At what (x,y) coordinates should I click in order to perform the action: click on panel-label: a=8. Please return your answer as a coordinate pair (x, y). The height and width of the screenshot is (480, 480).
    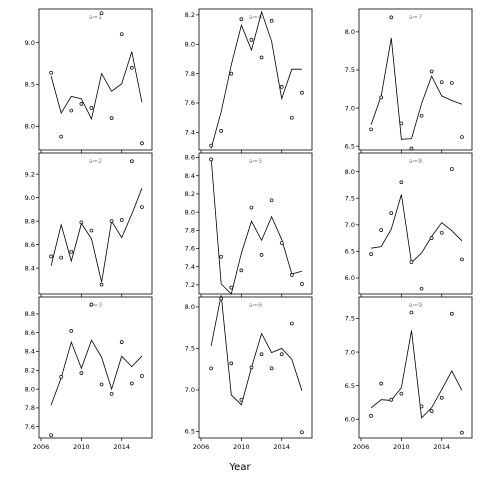
    Looking at the image, I should click on (416, 161).